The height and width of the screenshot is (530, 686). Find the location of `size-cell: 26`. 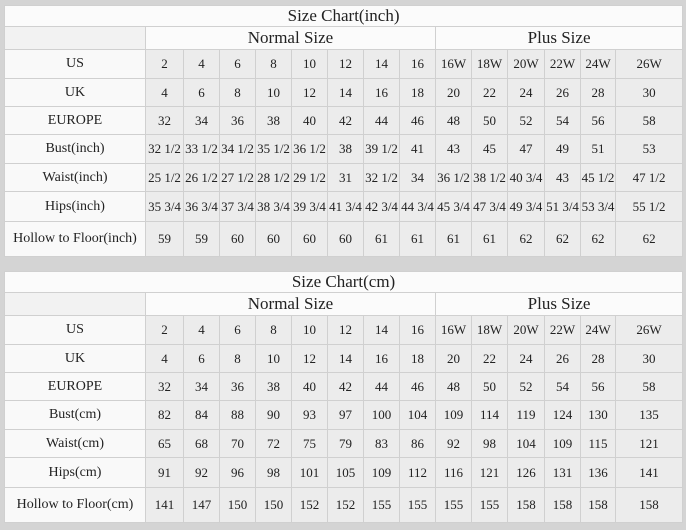

size-cell: 26 is located at coordinates (562, 358).